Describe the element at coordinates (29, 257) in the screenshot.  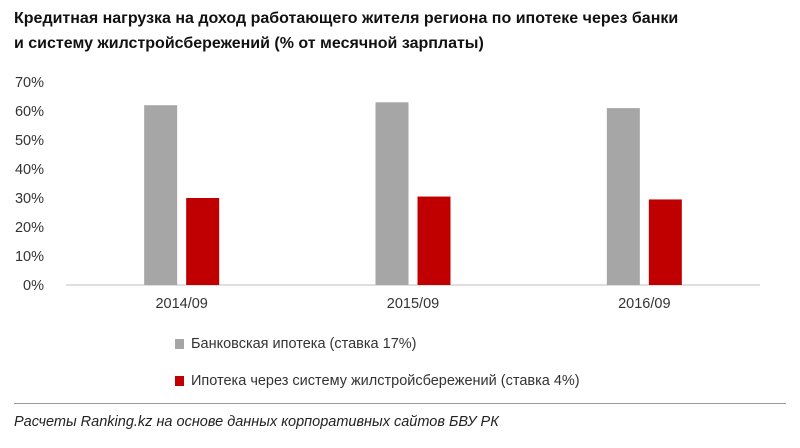
I see `y-tick-label: 10%` at that location.